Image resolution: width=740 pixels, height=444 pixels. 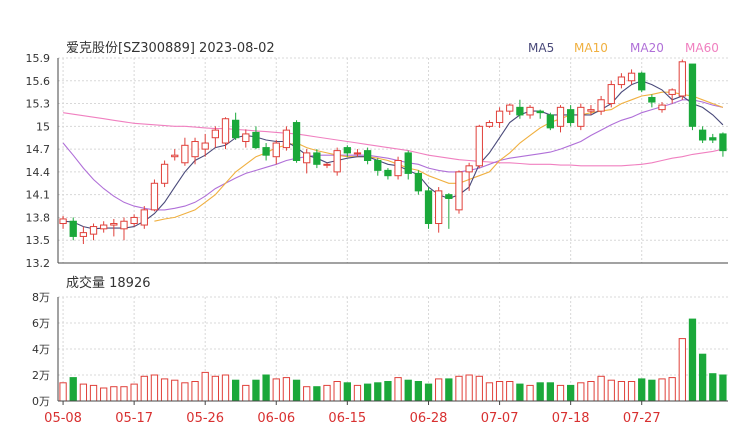 I want to click on legend-ma20: MA20, so click(x=647, y=48).